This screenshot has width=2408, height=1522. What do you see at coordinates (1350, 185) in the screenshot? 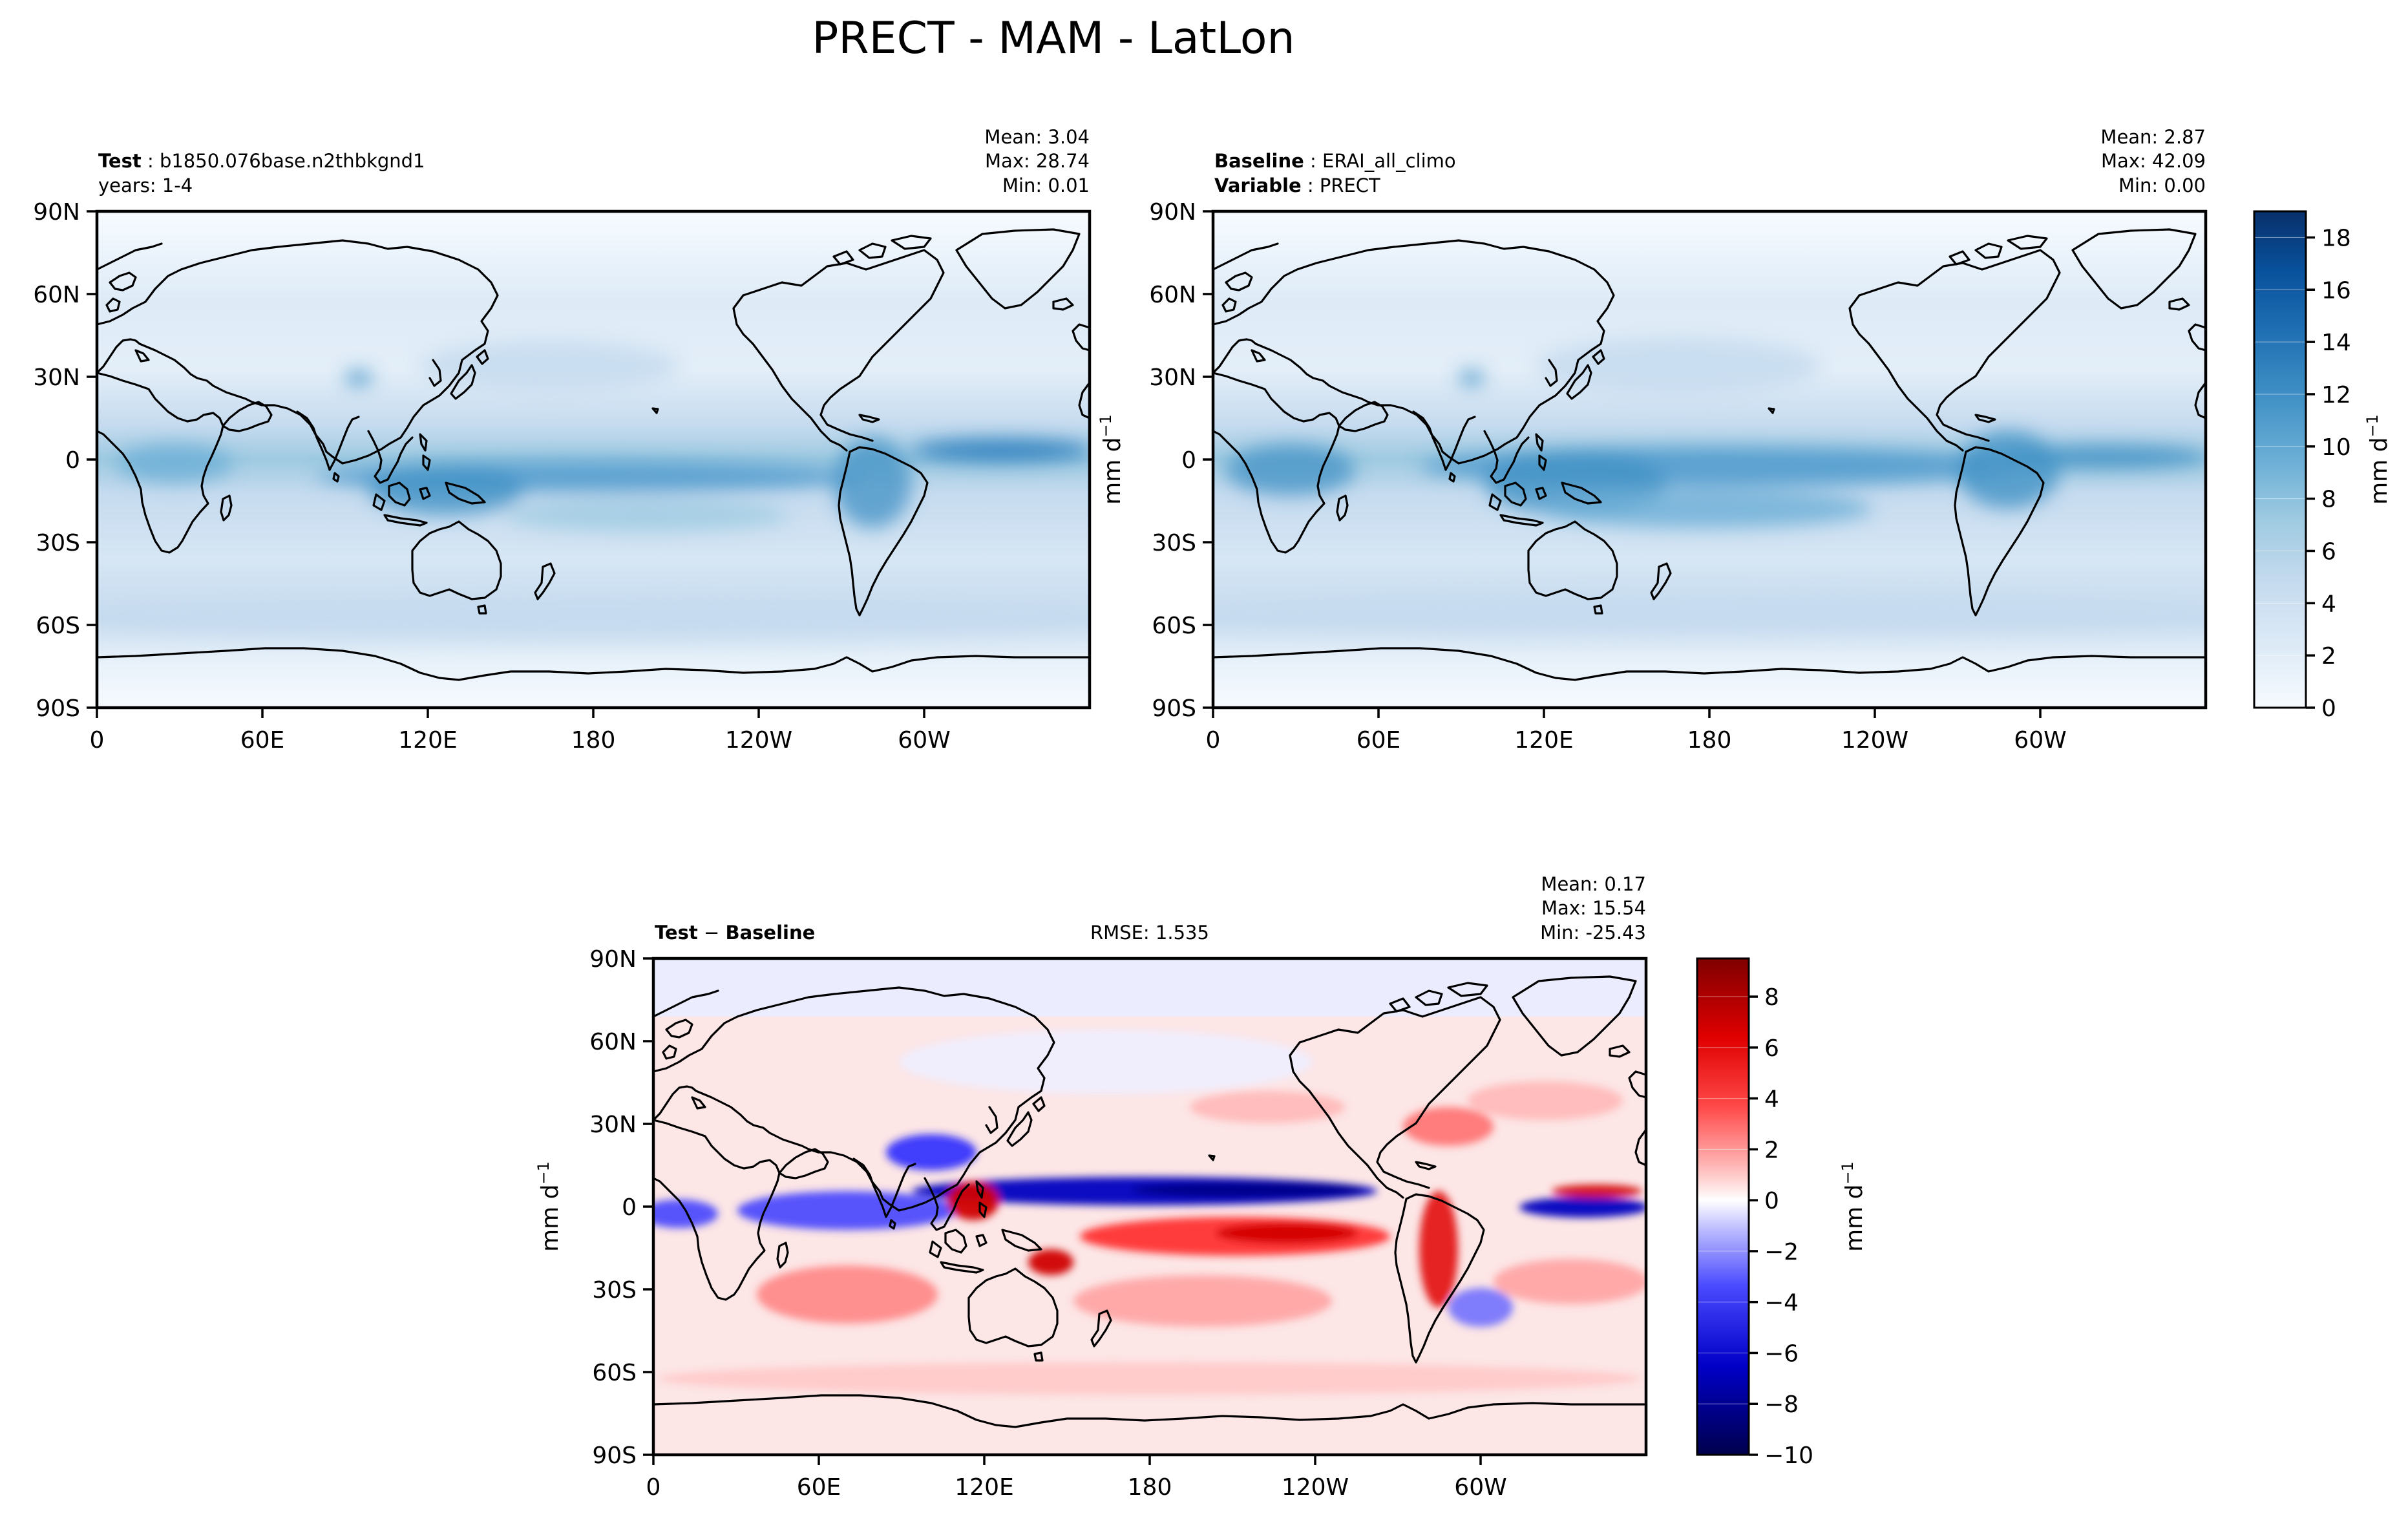
I see `variable-name: PRECT` at bounding box center [1350, 185].